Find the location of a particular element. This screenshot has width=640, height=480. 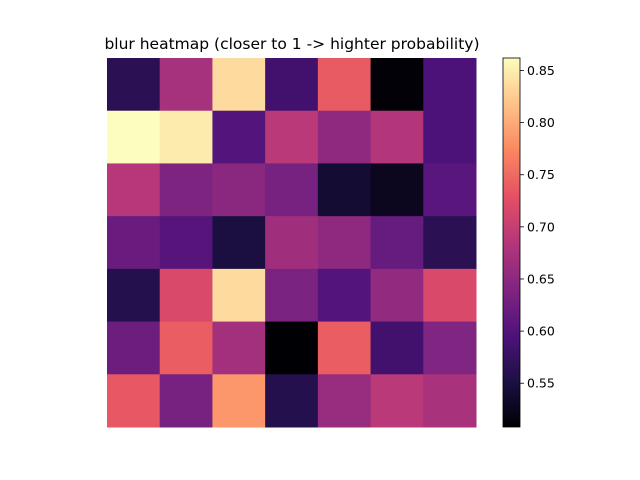

colorbar-tick-label: 0.60 is located at coordinates (541, 331).